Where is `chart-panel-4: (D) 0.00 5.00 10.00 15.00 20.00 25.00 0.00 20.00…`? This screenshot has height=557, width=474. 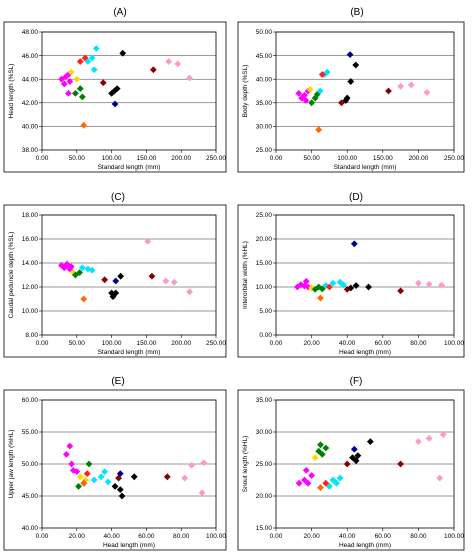
chart-panel-4: (D) 0.00 5.00 10.00 15.00 20.00 25.00 0.00 20.00… is located at coordinates (351, 275).